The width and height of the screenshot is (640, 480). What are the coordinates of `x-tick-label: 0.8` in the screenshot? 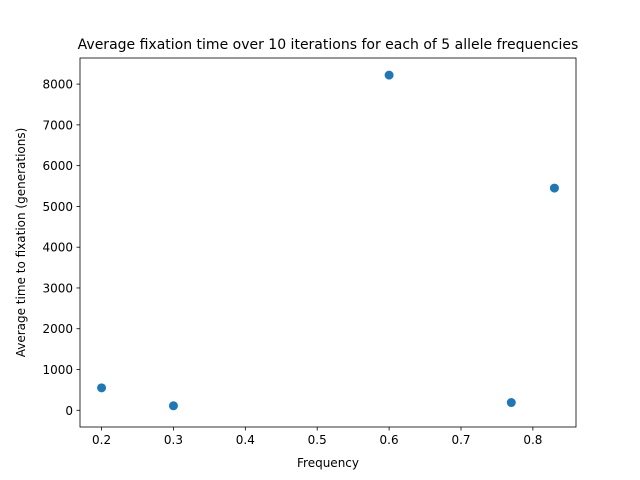 It's located at (532, 440).